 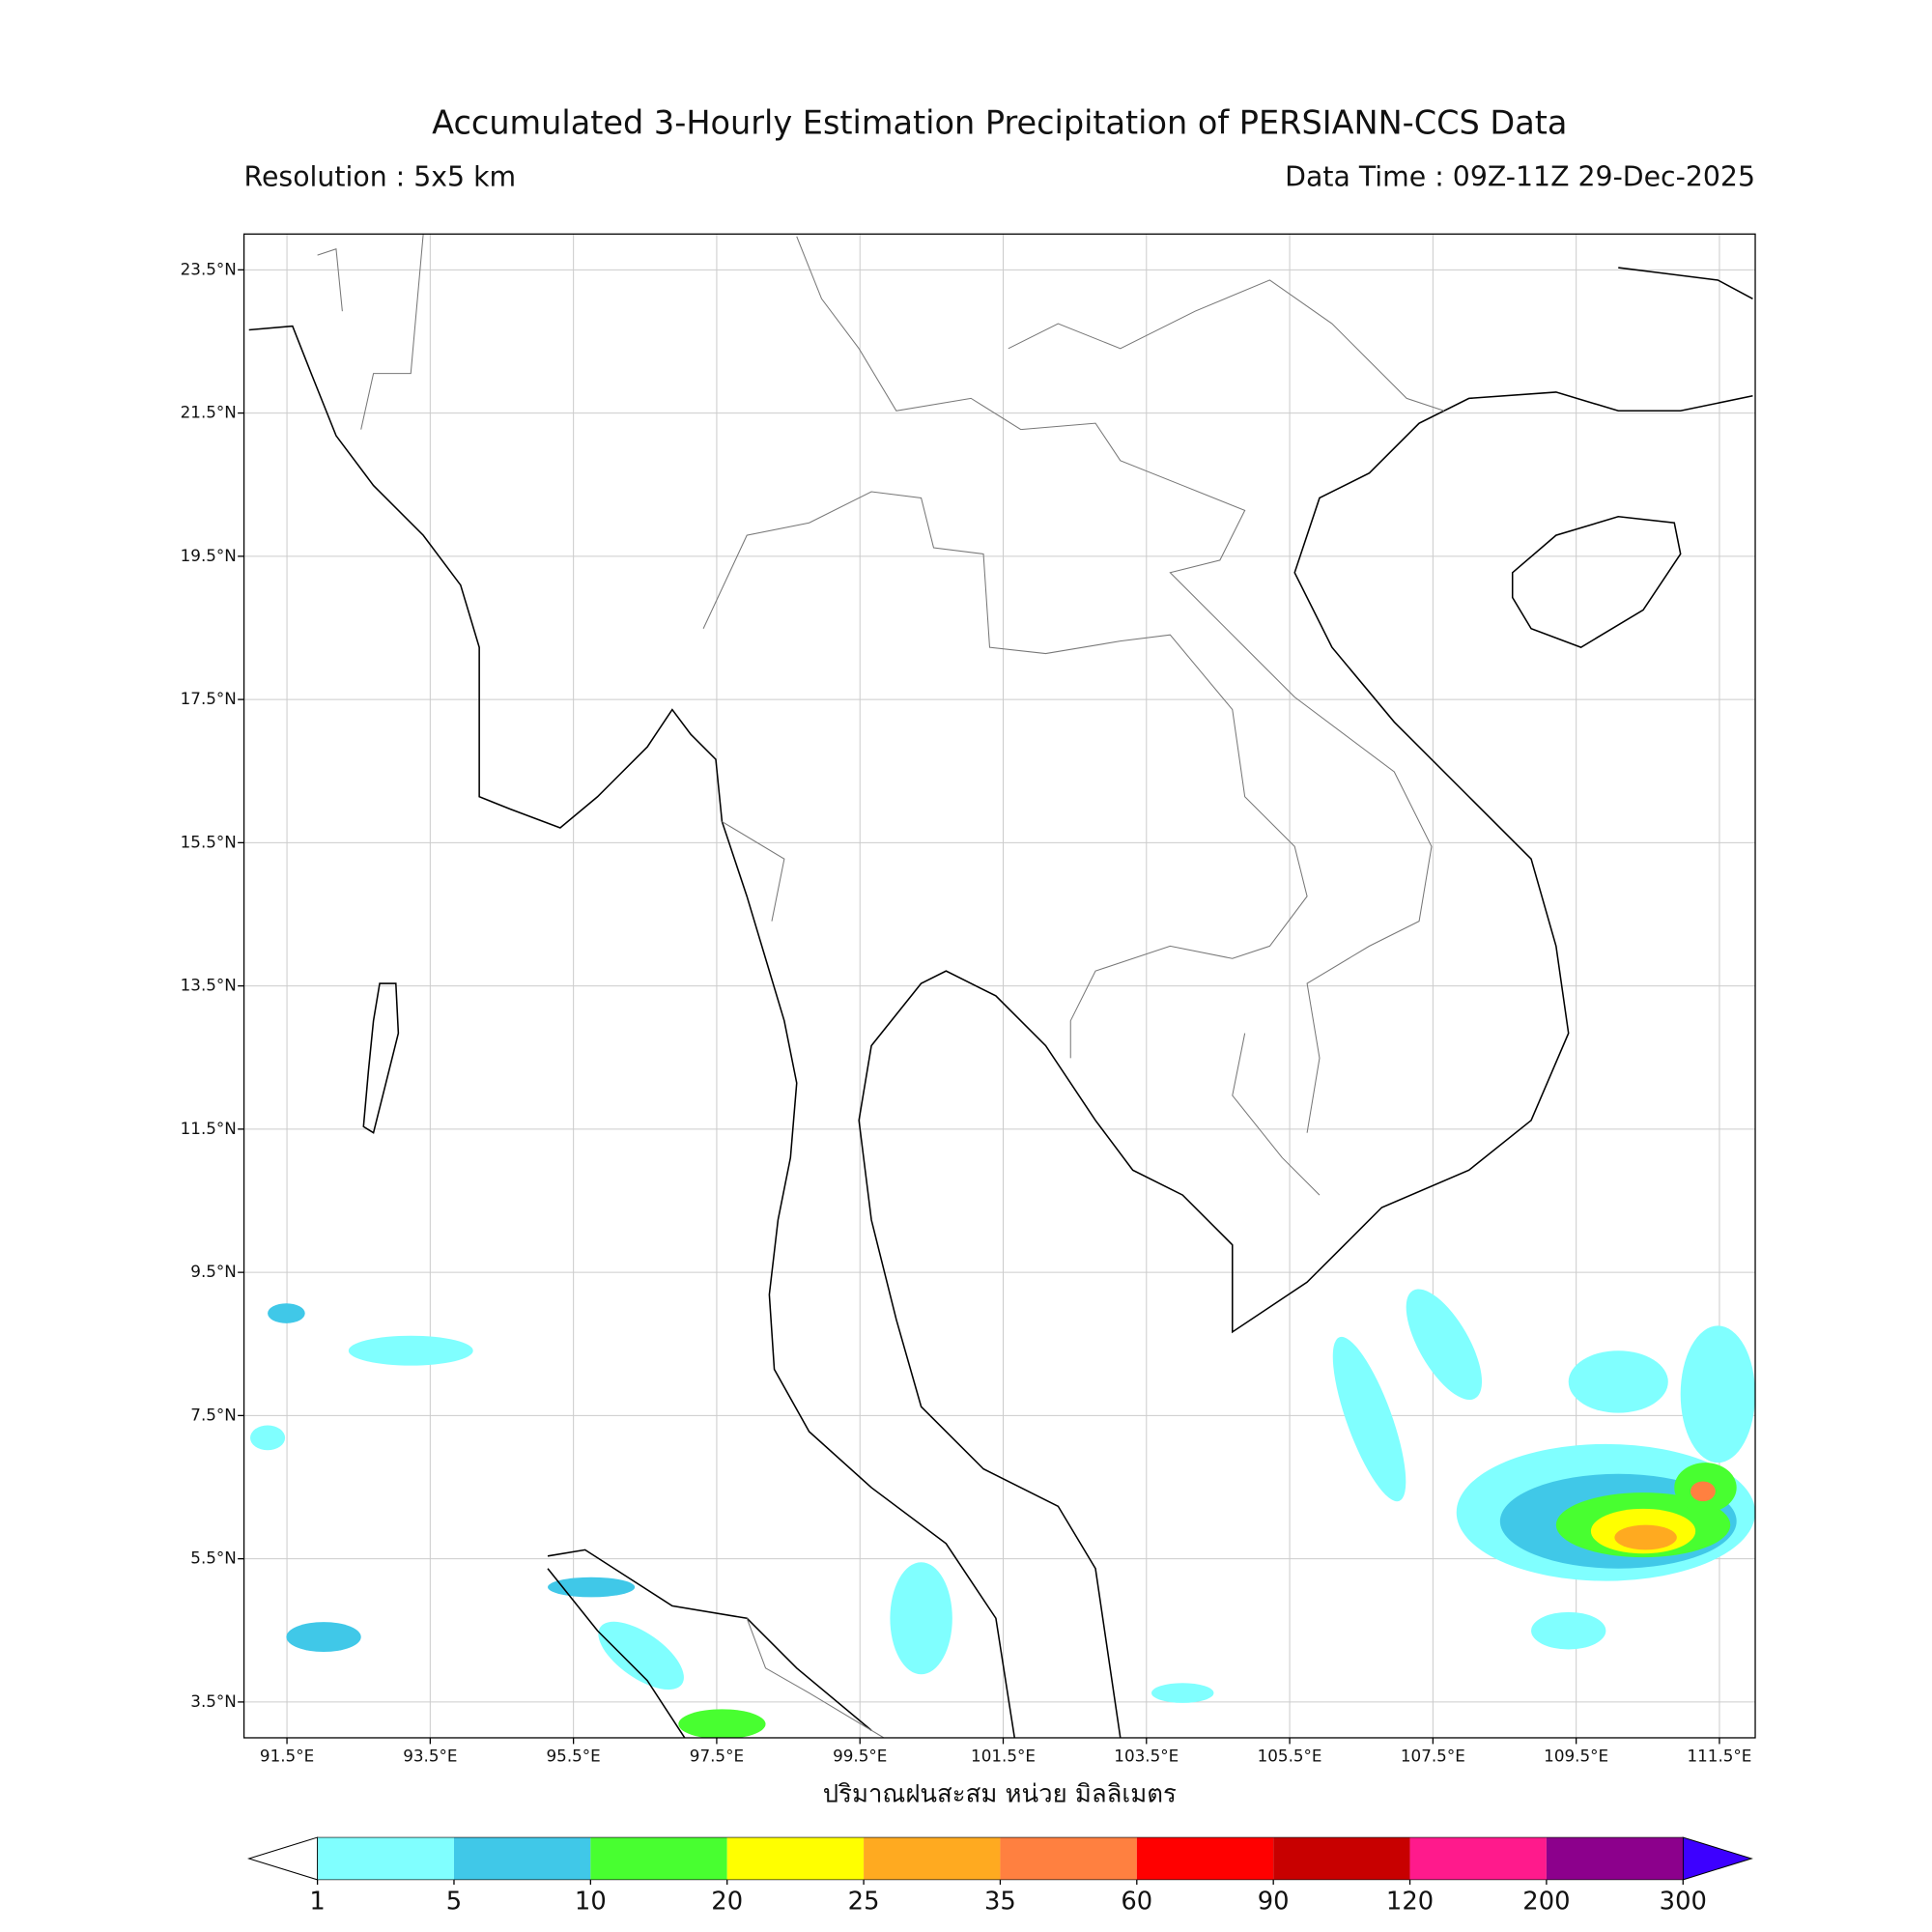 I want to click on colorbar-over, so click(x=1717, y=1858).